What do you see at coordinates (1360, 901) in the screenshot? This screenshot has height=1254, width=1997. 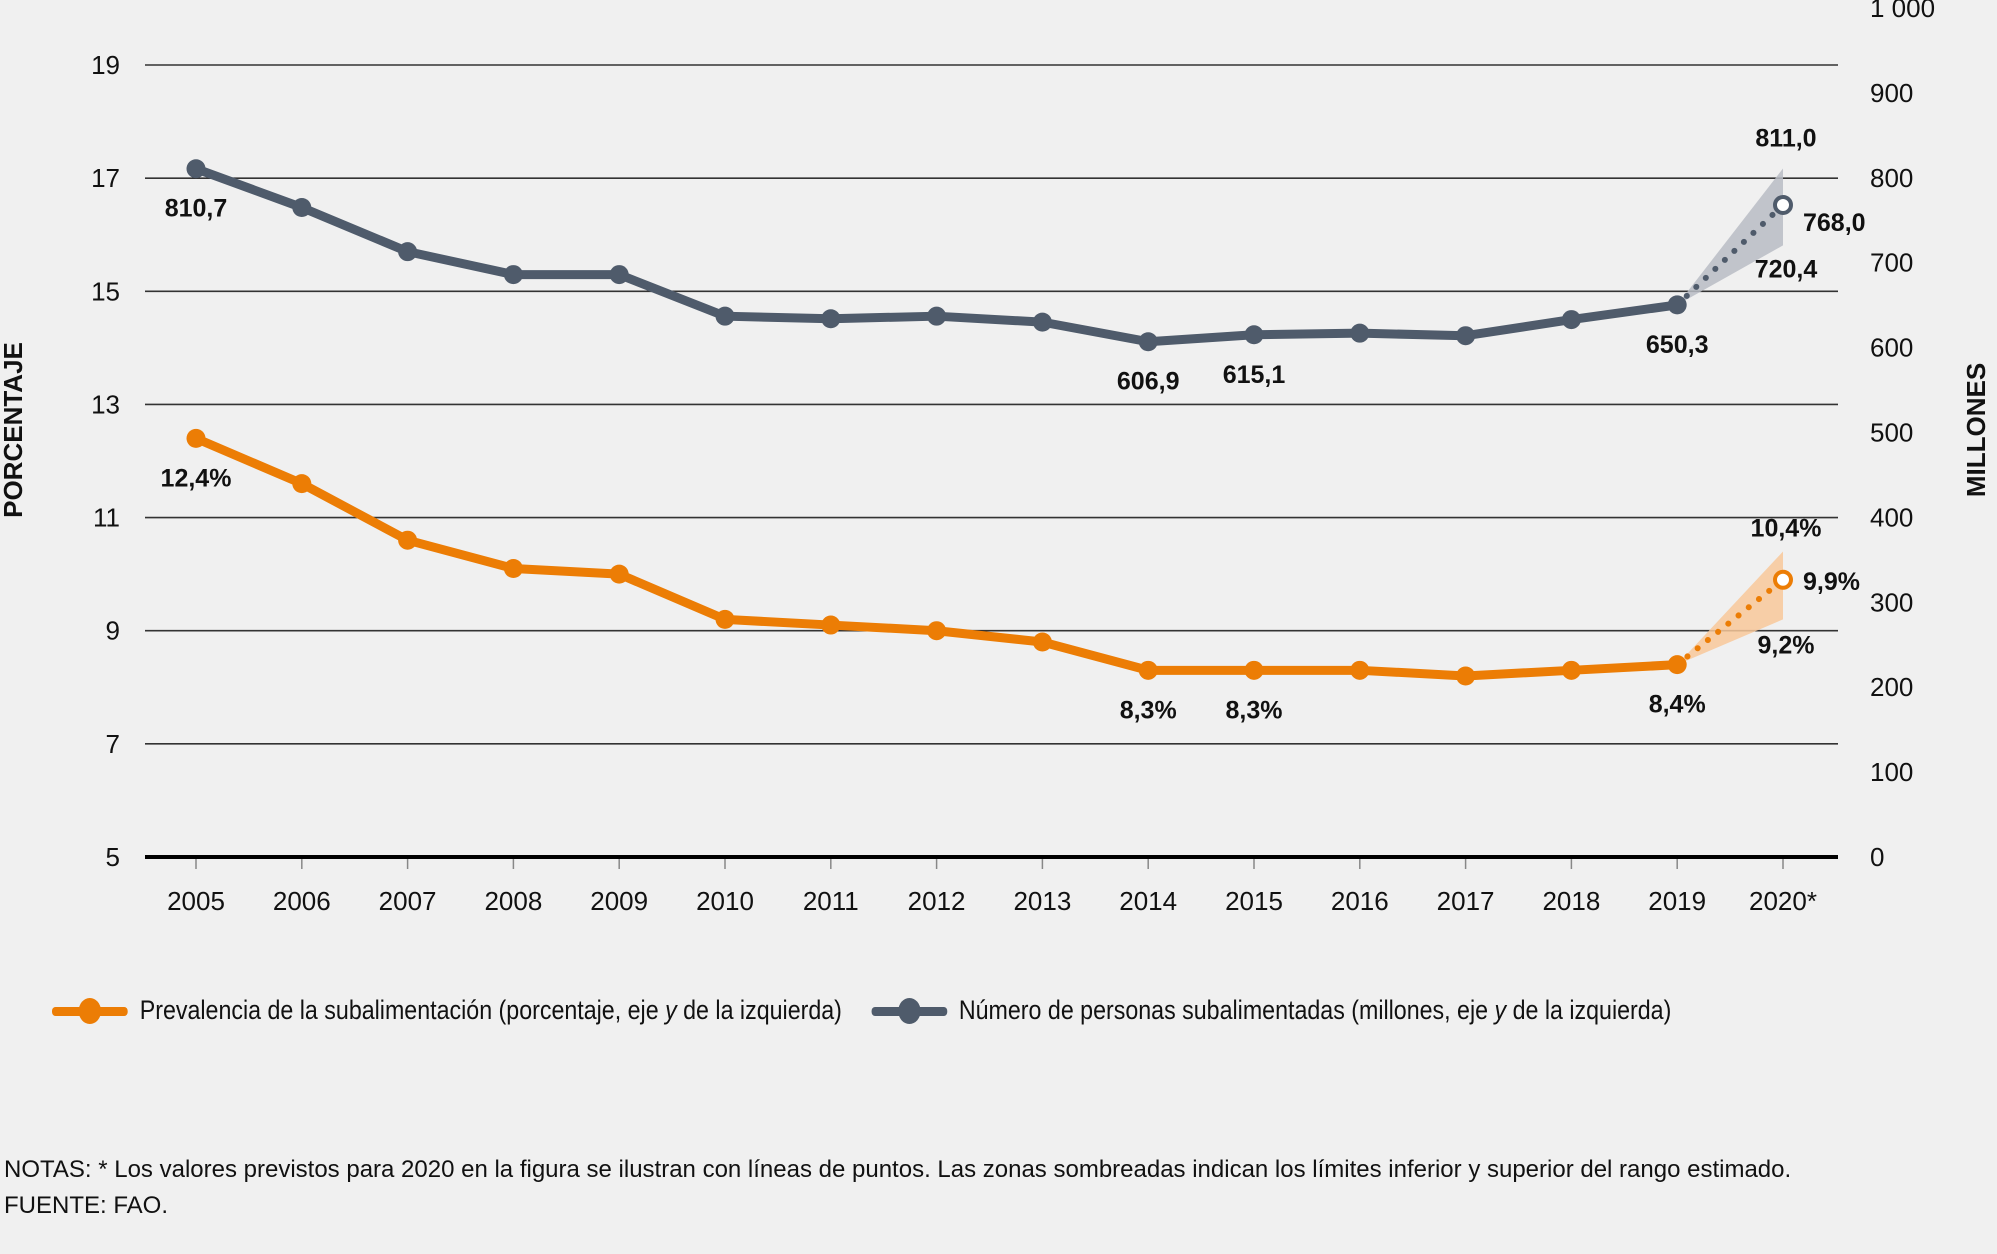 I see `x-tick-label: 2016` at bounding box center [1360, 901].